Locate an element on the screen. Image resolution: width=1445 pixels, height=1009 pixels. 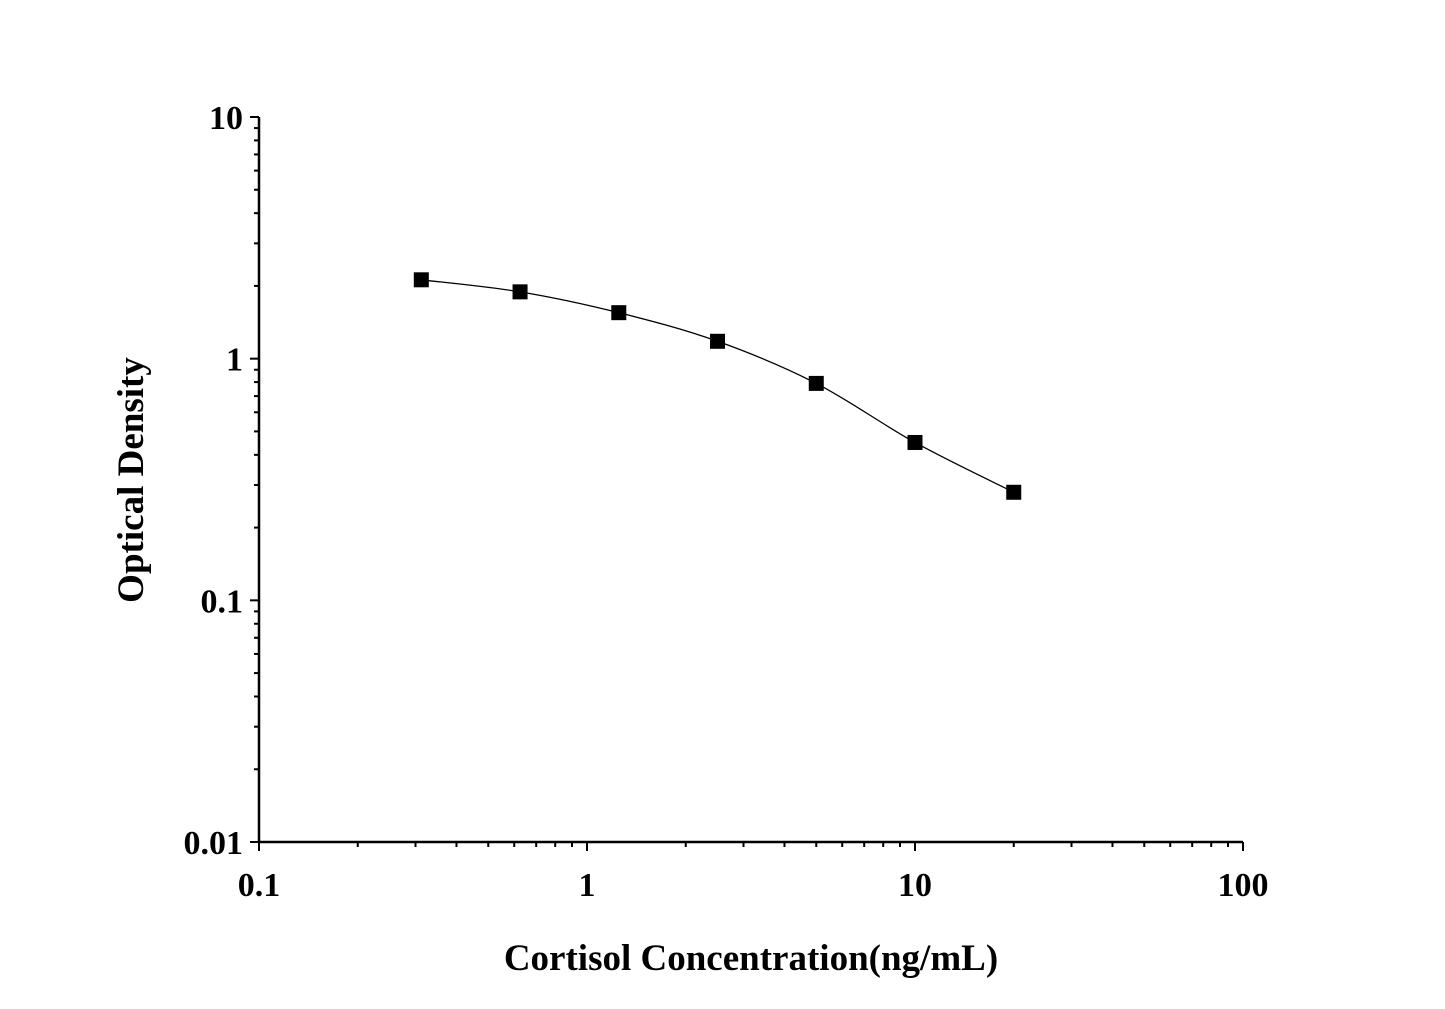
x-axis-label: Cortisol Concentration(ng/mL) is located at coordinates (751, 958).